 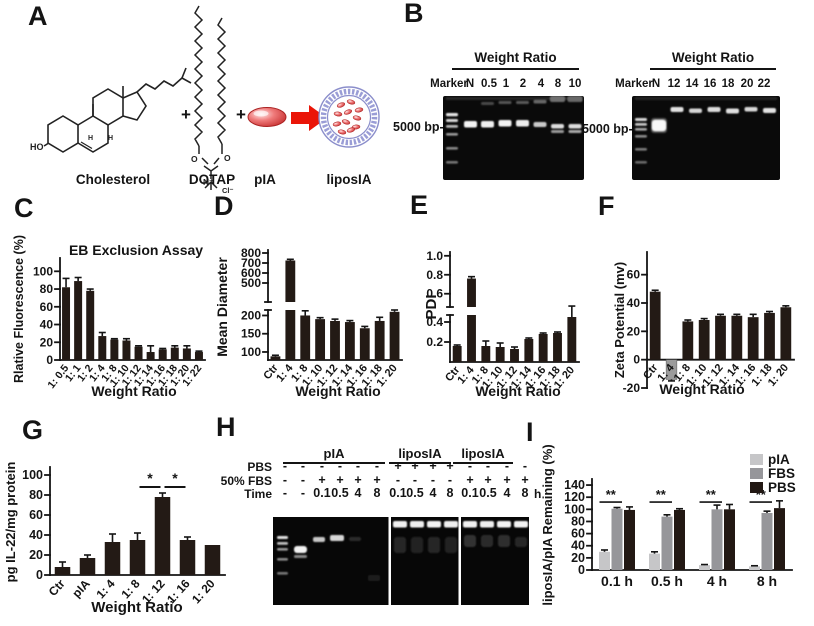 What do you see at coordinates (607, 129) in the screenshot?
I see `size-label-right: 5000 bp-` at bounding box center [607, 129].